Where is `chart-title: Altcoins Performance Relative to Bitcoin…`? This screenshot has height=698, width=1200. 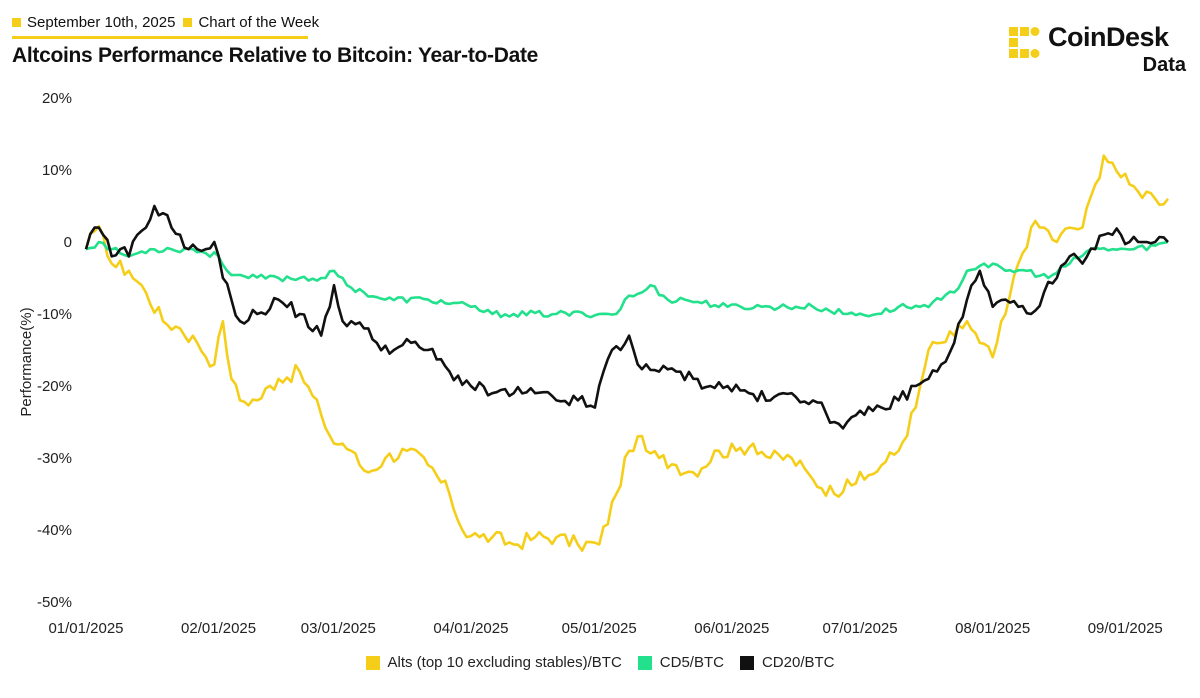
chart-title: Altcoins Performance Relative to Bitcoin… is located at coordinates (275, 55).